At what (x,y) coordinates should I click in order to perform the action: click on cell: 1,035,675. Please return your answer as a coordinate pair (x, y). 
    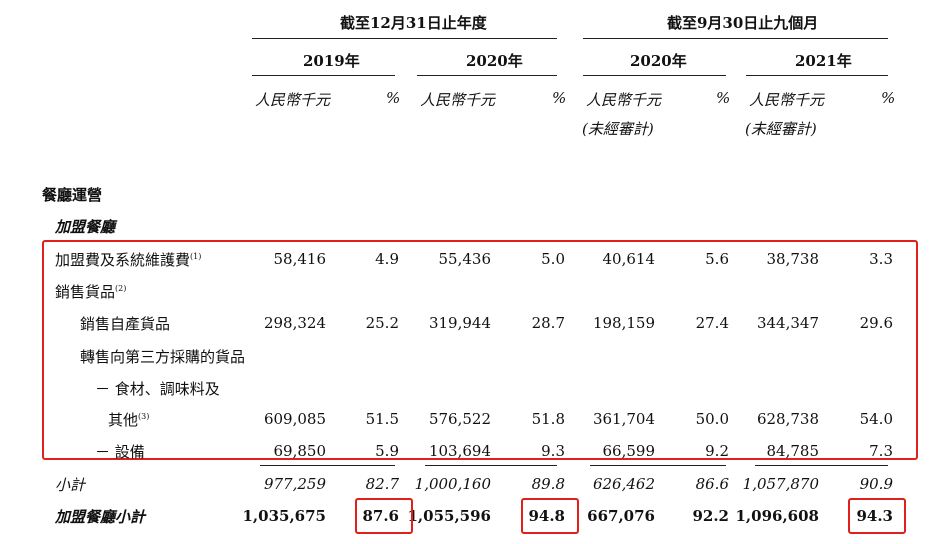
    Looking at the image, I should click on (284, 516).